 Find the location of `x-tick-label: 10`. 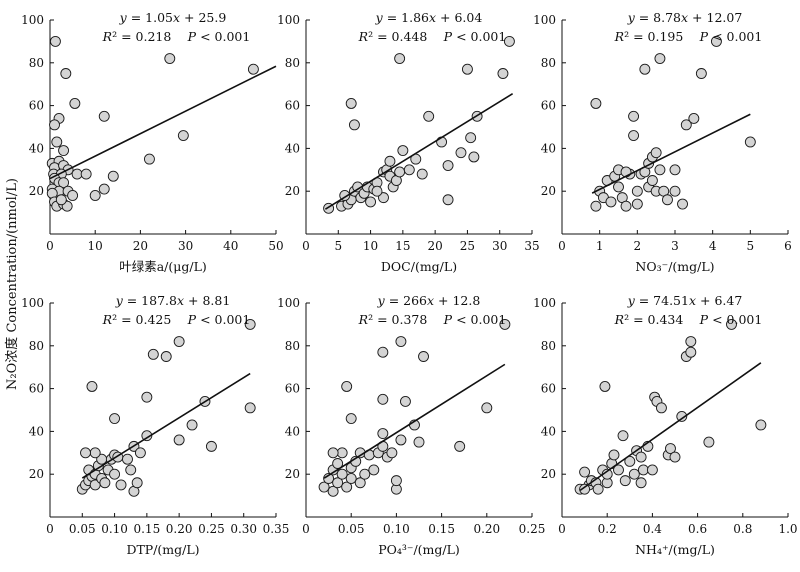

x-tick-label: 10 is located at coordinates (95, 246).